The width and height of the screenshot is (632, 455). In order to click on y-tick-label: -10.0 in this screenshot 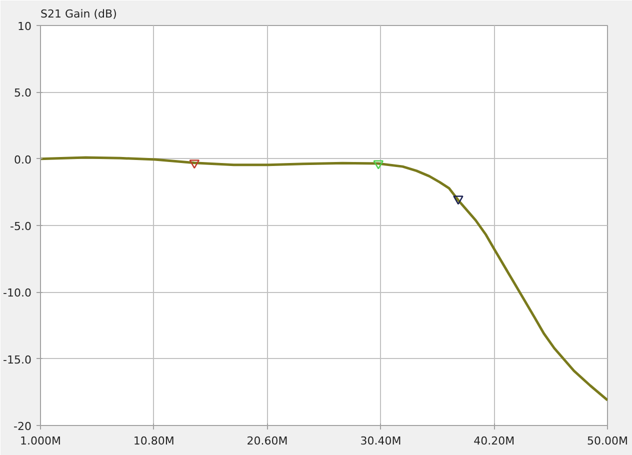, I will do `click(17, 293)`.